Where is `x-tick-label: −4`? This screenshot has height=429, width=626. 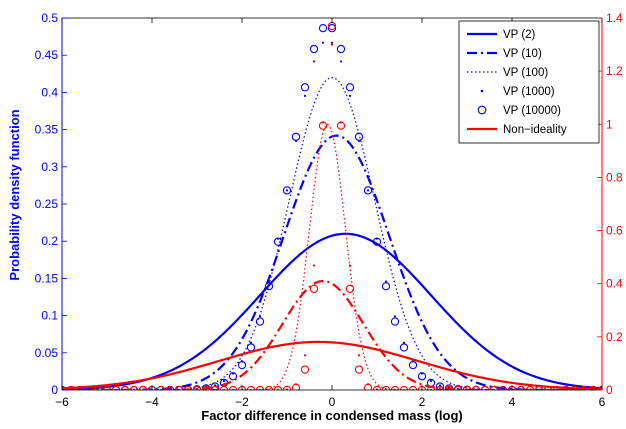 x-tick-label: −4 is located at coordinates (152, 402).